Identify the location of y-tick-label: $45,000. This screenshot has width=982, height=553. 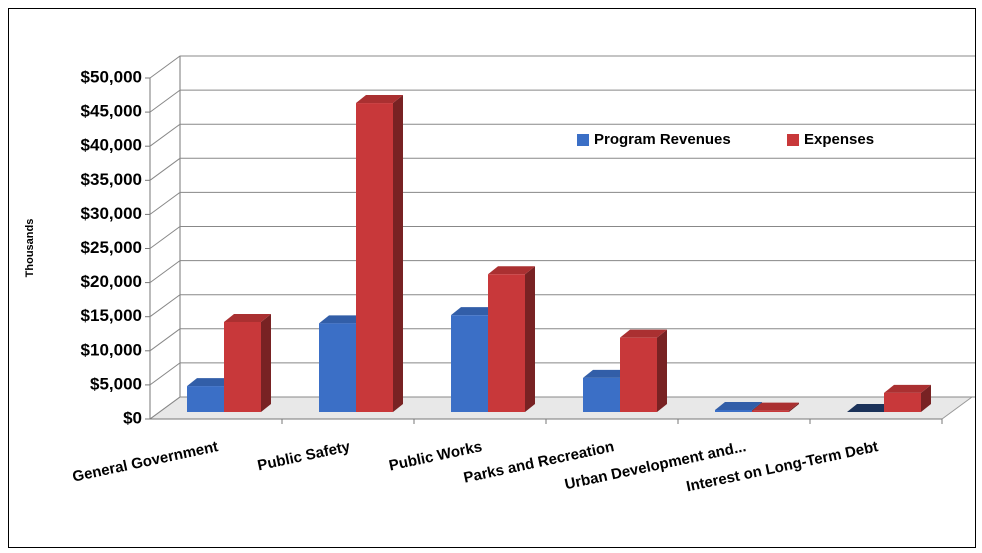
(111, 111).